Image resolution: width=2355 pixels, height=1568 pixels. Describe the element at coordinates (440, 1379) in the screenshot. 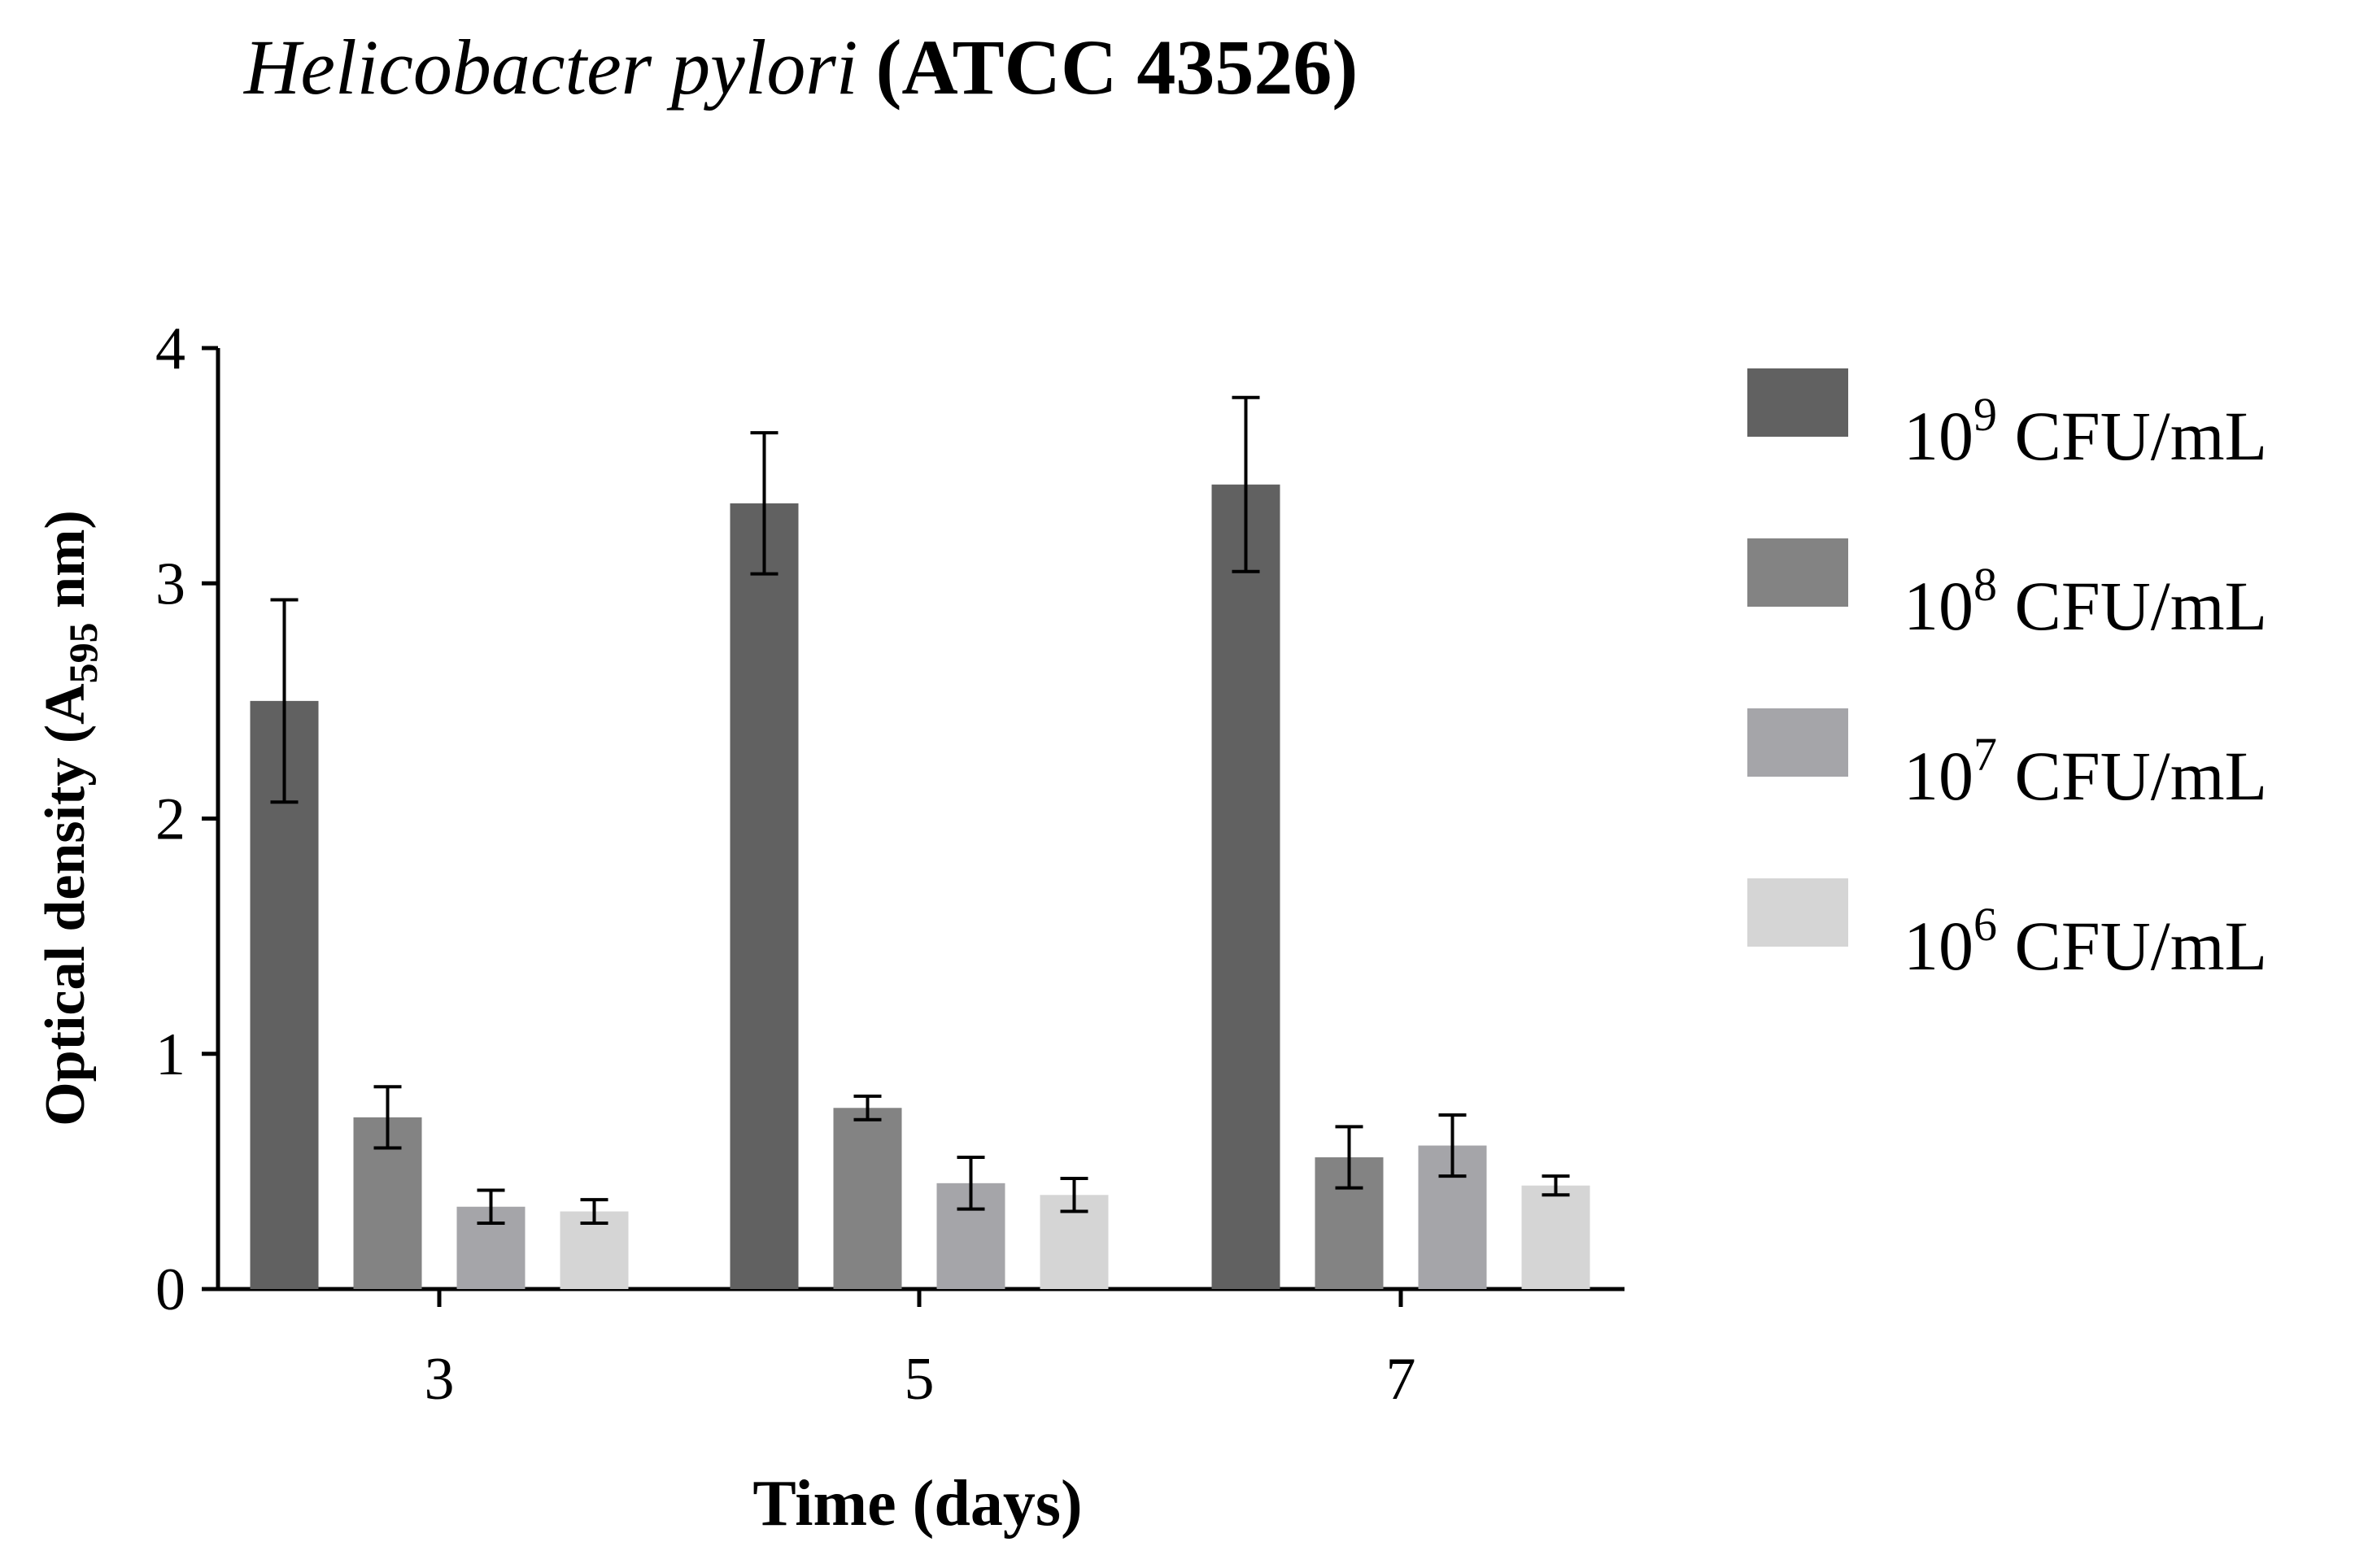

I see `x-tick-label: 3` at that location.